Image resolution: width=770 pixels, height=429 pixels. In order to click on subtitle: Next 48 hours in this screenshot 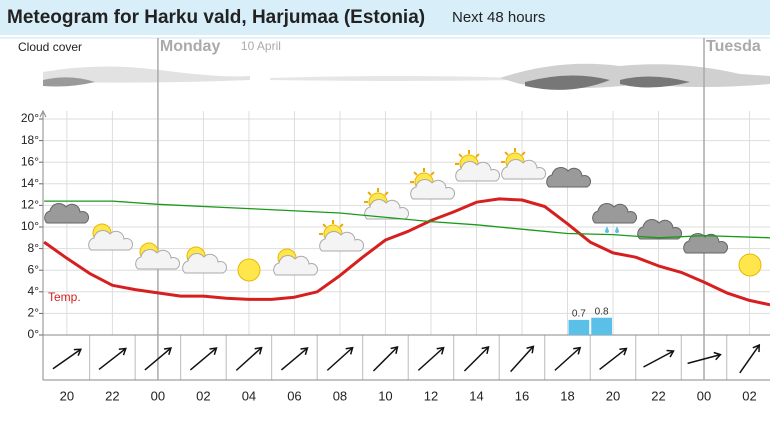, I will do `click(498, 17)`.